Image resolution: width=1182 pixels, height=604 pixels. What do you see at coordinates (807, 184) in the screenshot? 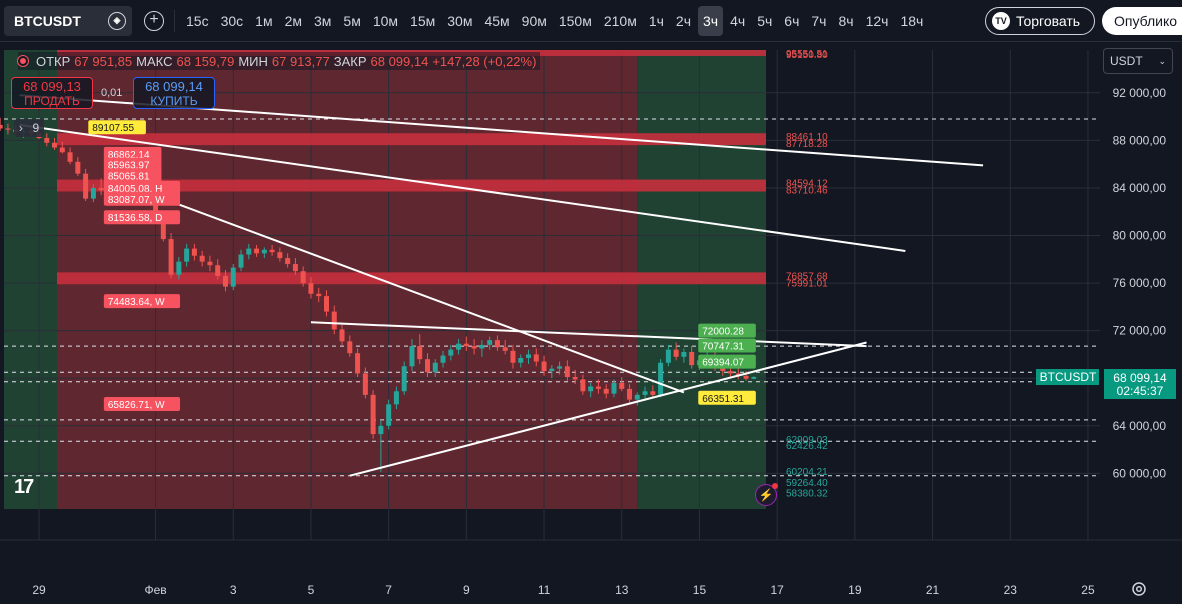
I see `band-label-top-2: 84594.12` at bounding box center [807, 184].